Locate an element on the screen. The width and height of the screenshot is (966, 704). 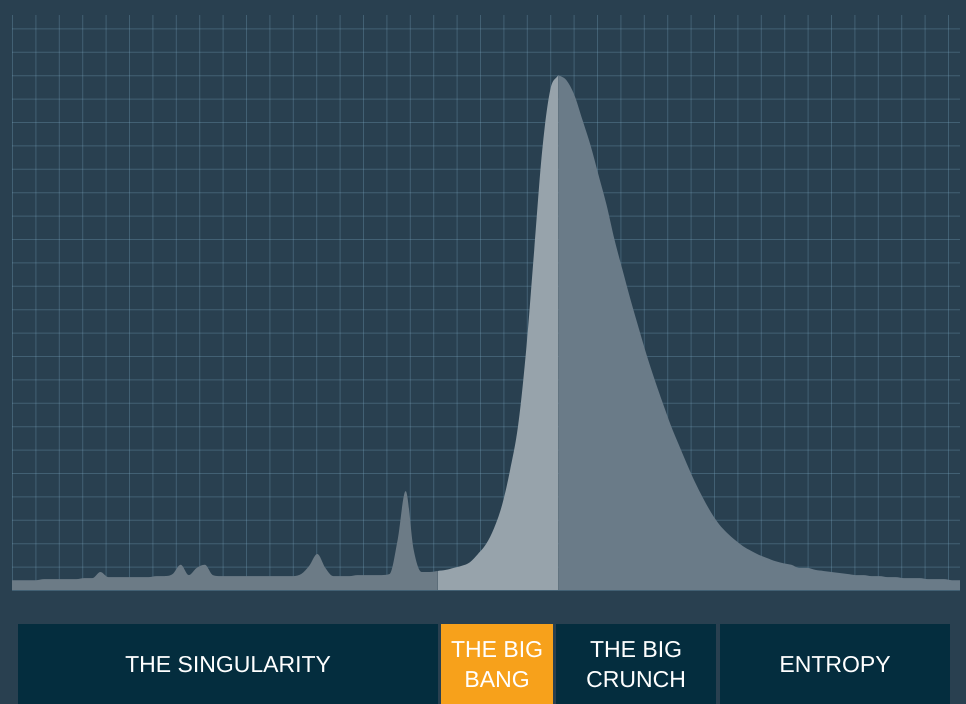
text: THE SINGULARITY is located at coordinates (228, 664).